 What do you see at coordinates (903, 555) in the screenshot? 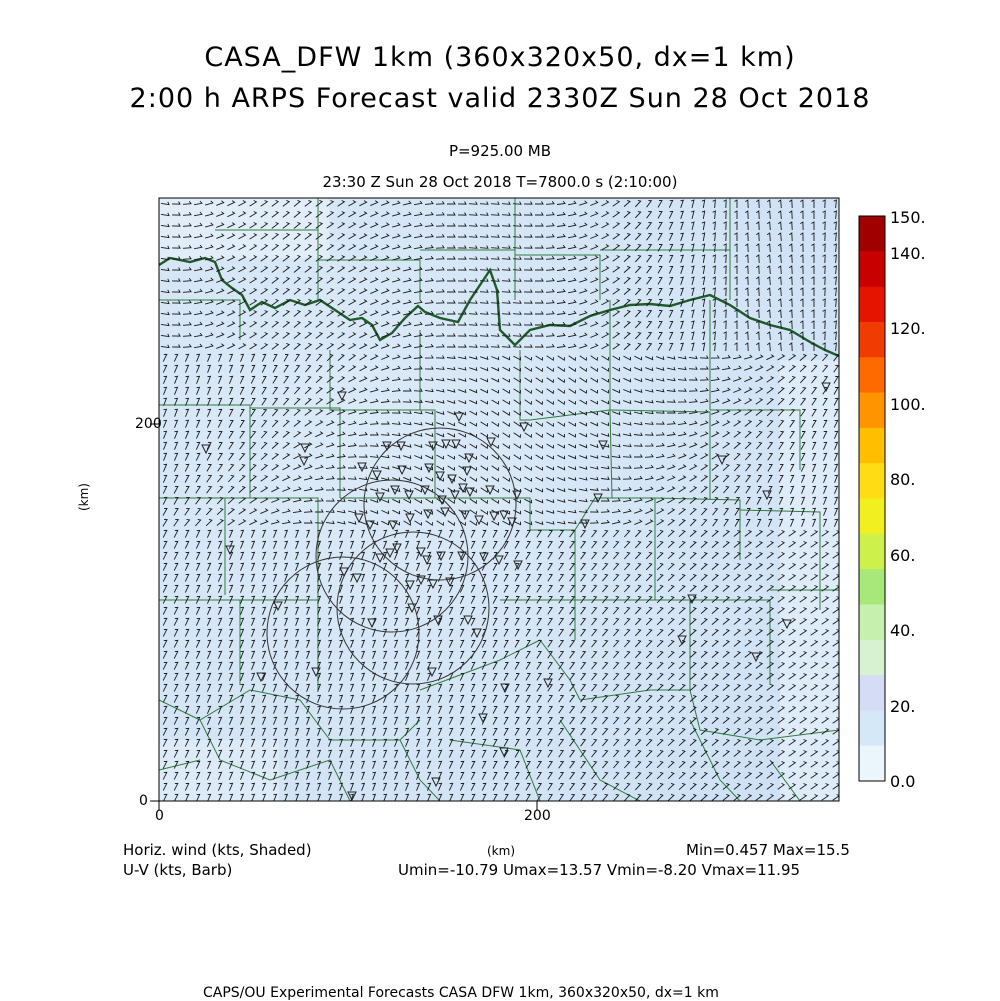
I see `colorbar-label: 60.` at bounding box center [903, 555].